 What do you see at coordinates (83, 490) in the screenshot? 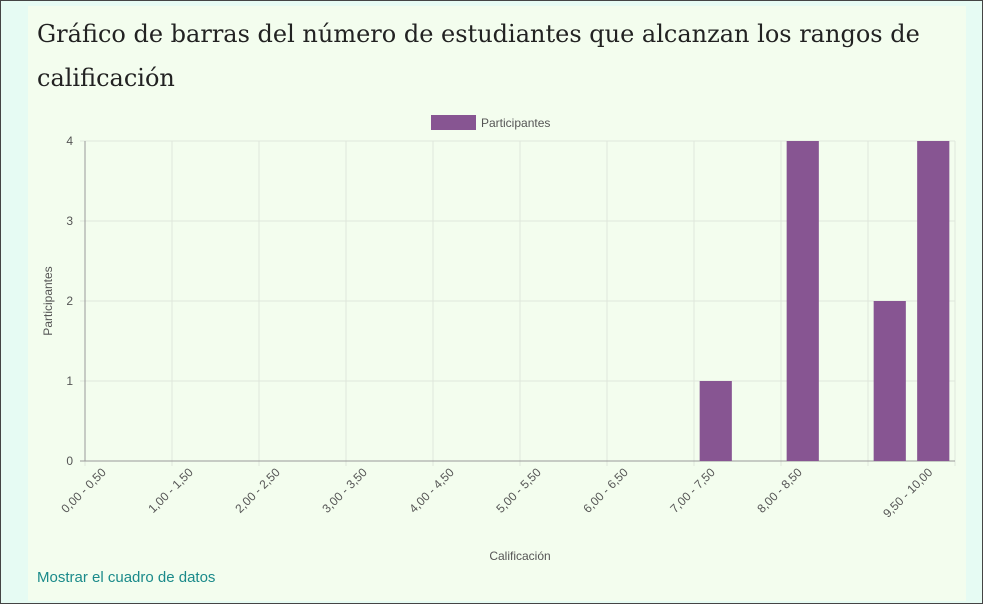
I see `x-tick-label: 0,00 - 0,50` at bounding box center [83, 490].